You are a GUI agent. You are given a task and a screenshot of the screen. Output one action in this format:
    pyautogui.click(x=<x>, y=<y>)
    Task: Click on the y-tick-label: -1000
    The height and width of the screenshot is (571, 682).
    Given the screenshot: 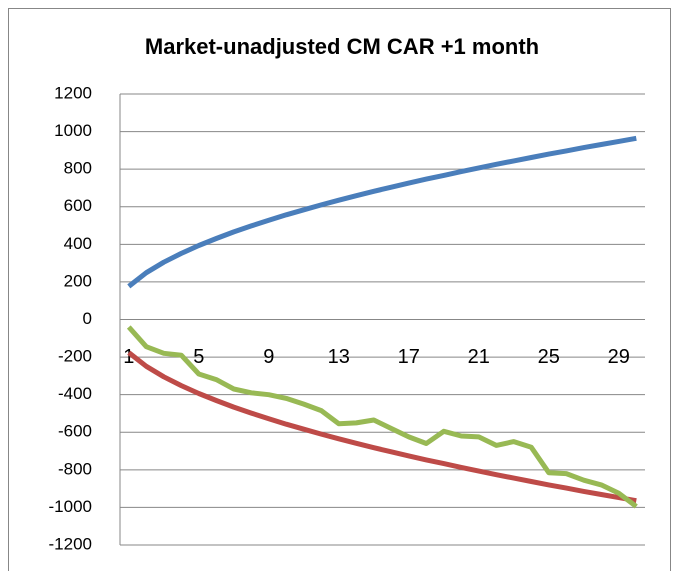 What is the action you would take?
    pyautogui.click(x=70, y=506)
    